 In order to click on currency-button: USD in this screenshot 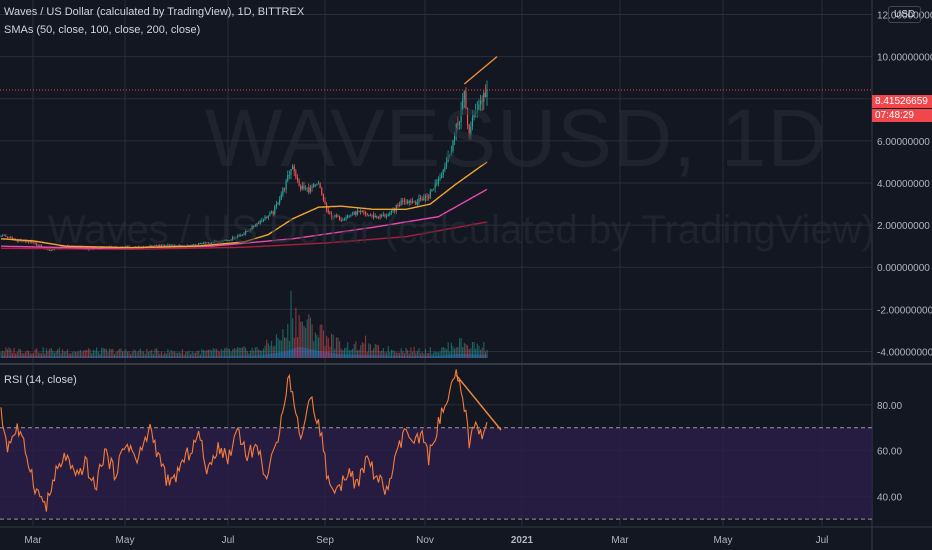, I will do `click(905, 14)`.